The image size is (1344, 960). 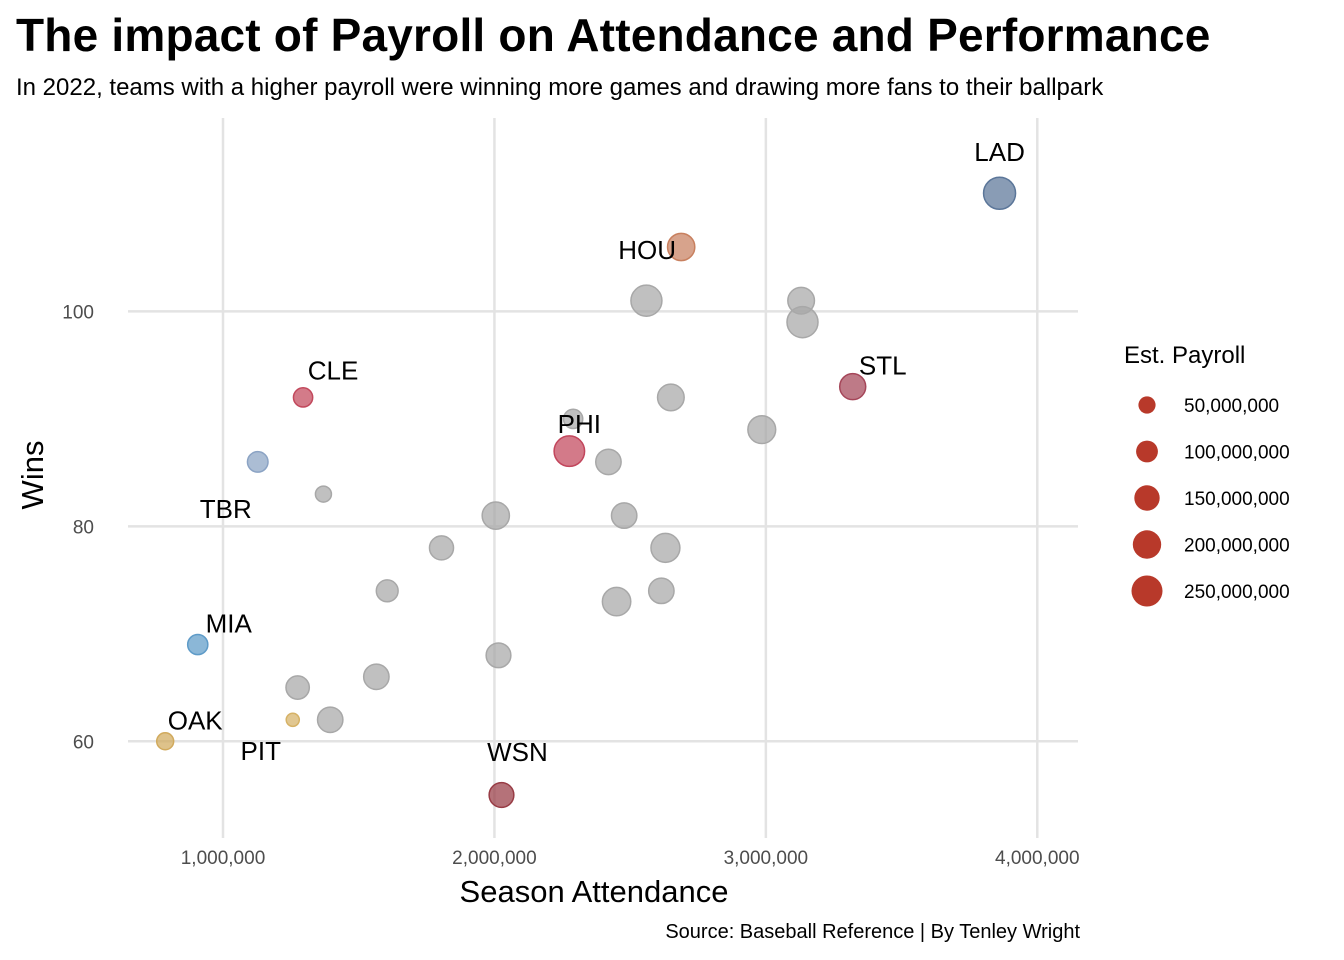 What do you see at coordinates (999, 193) in the screenshot?
I see `data-point-lad` at bounding box center [999, 193].